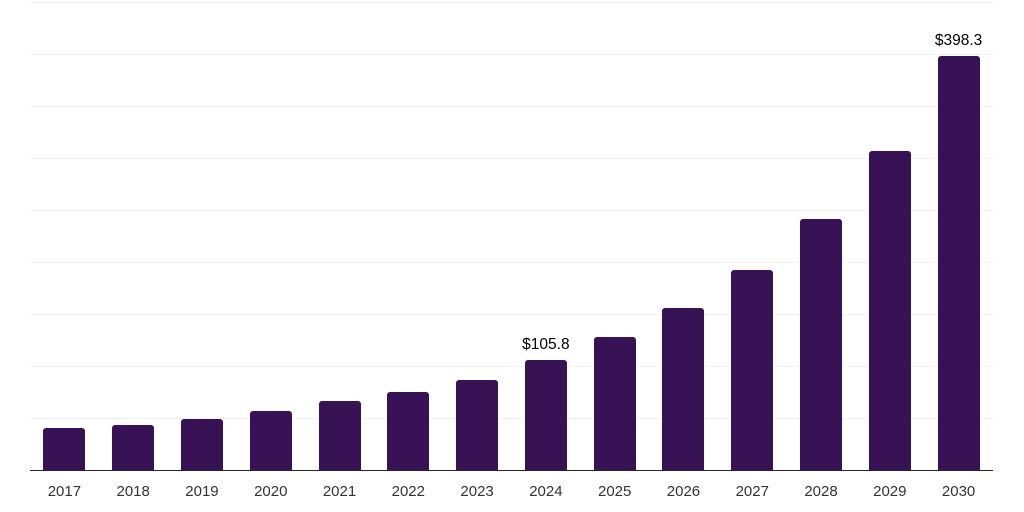  I want to click on bar-2027, so click(752, 369).